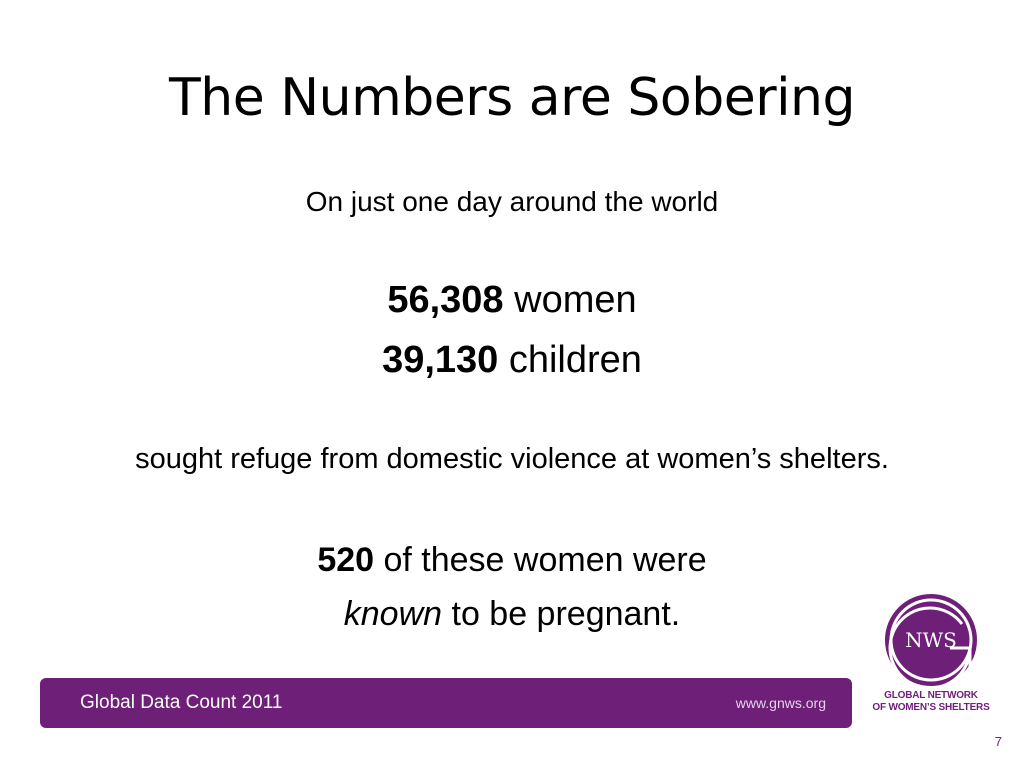 The height and width of the screenshot is (768, 1024). Describe the element at coordinates (512, 201) in the screenshot. I see `slide-subtitle: On just one day around the world` at that location.